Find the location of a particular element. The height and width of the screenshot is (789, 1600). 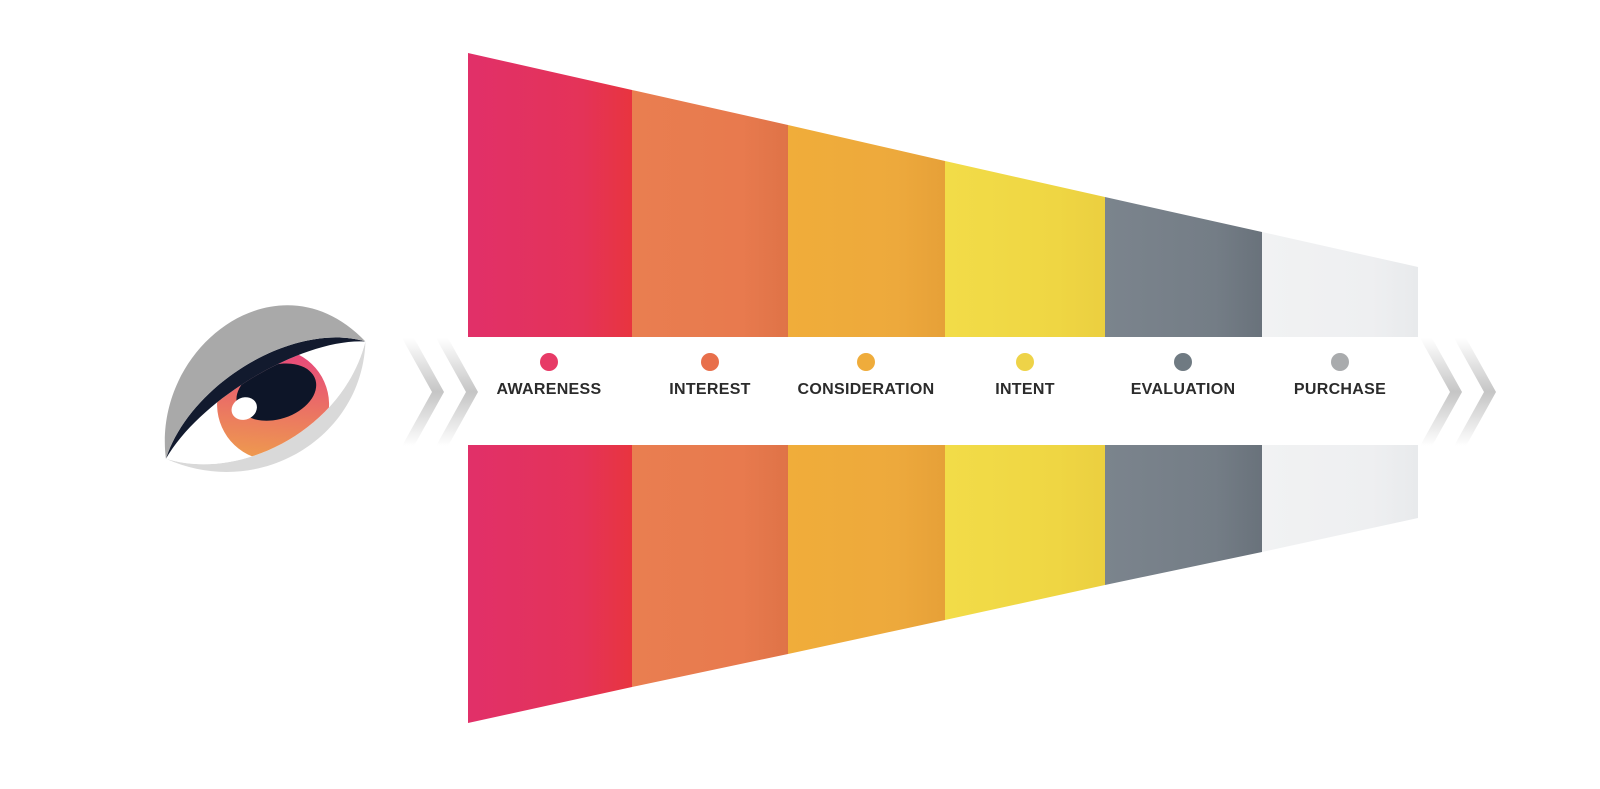

eye-lower-lid is located at coordinates (265, 406).